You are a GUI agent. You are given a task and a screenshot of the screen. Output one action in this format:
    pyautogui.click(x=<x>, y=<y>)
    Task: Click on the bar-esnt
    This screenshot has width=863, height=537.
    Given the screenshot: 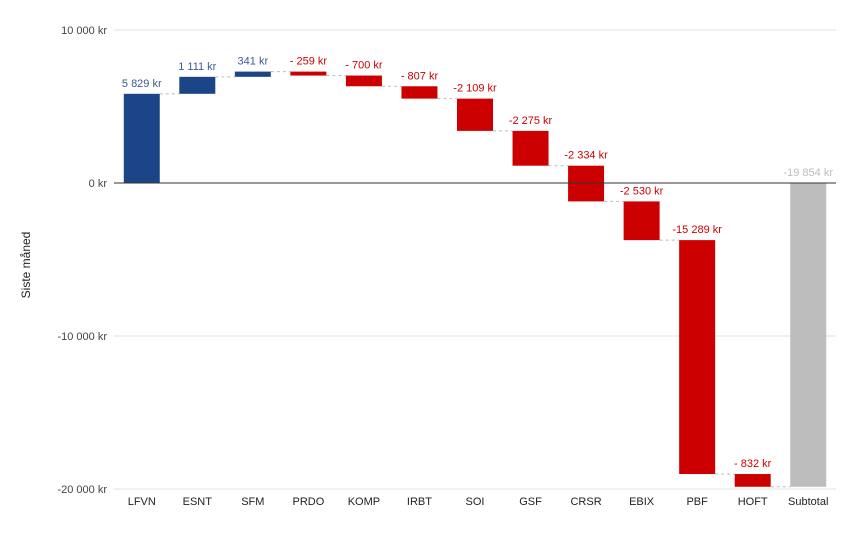 What is the action you would take?
    pyautogui.click(x=197, y=85)
    